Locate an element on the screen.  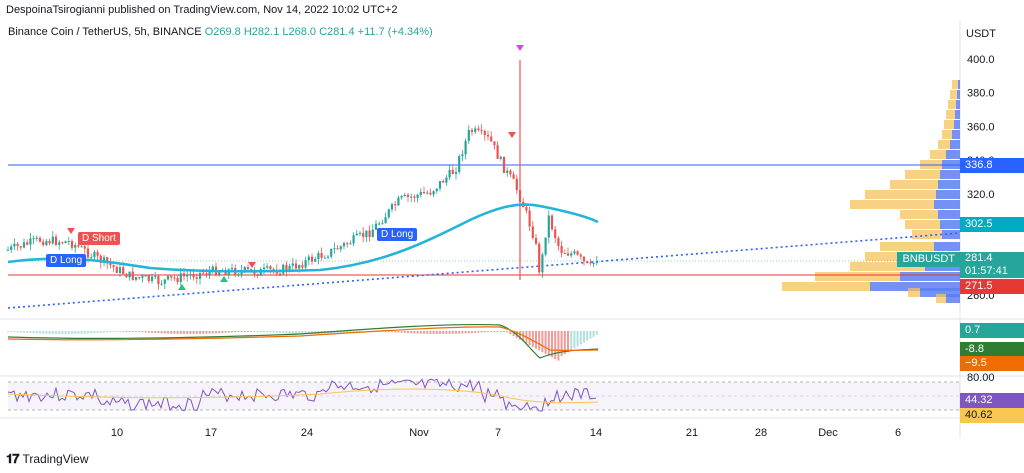
macd-histogram-tag: 0.7 is located at coordinates (992, 330).